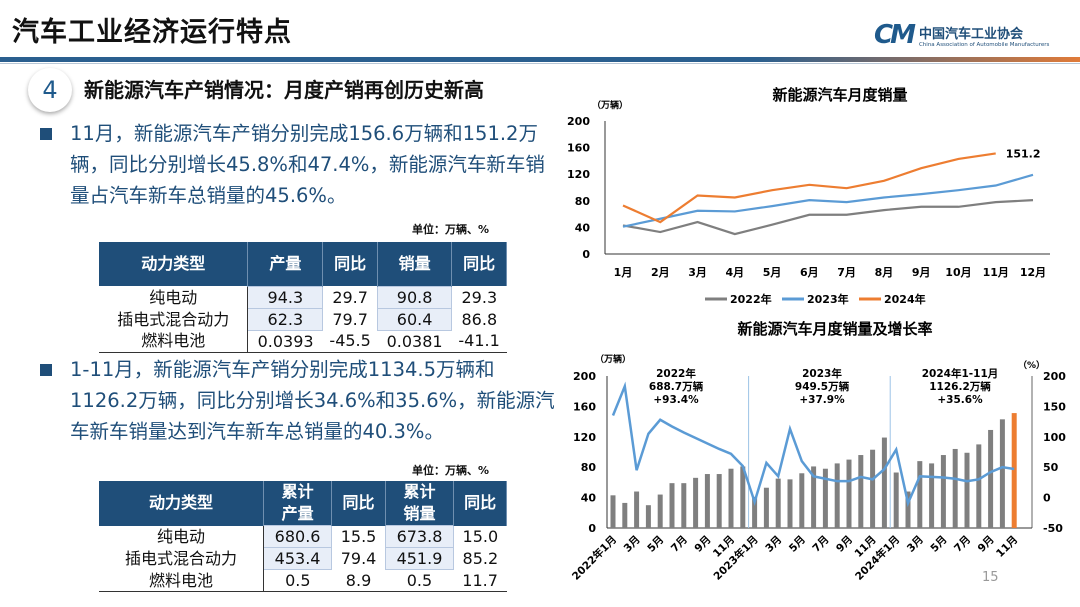 This screenshot has height=607, width=1080. Describe the element at coordinates (358, 558) in the screenshot. I see `table-cell: 79.4` at that location.